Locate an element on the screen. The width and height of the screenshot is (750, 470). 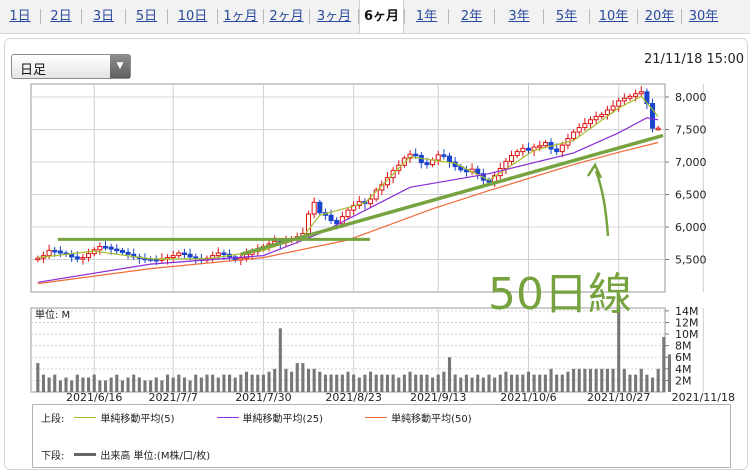
tab-9: 6ヶ月 is located at coordinates (381, 16).